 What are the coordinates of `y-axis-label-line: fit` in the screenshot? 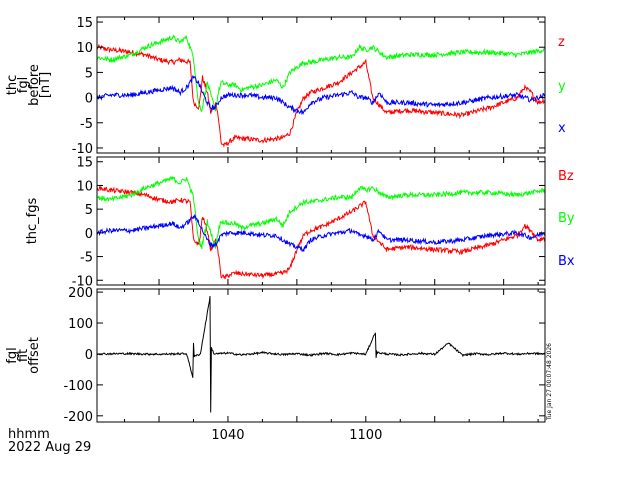 It's located at (23, 355).